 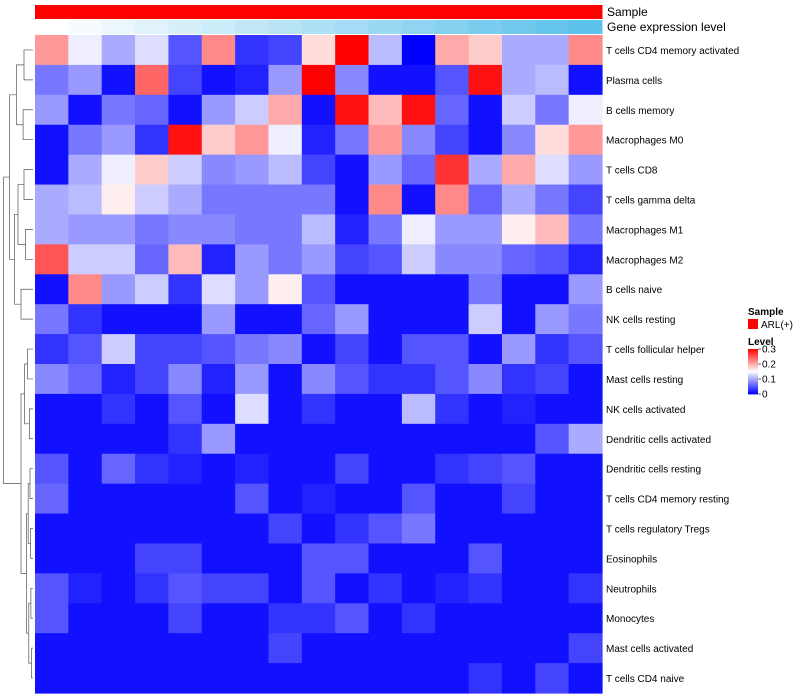 I want to click on legend-level-title: Level, so click(x=761, y=342).